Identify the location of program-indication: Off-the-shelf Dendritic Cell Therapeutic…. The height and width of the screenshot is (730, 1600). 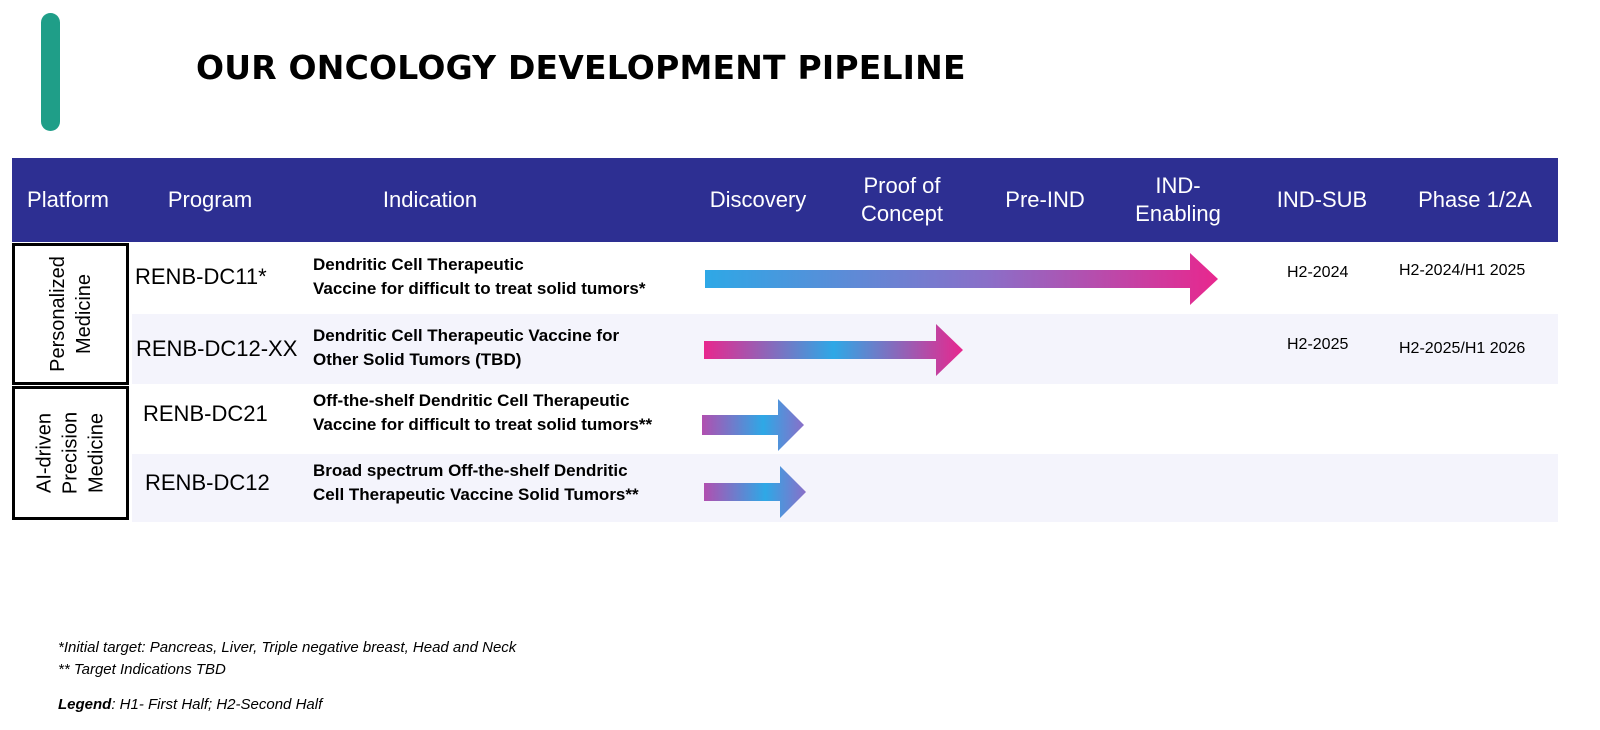
(483, 412).